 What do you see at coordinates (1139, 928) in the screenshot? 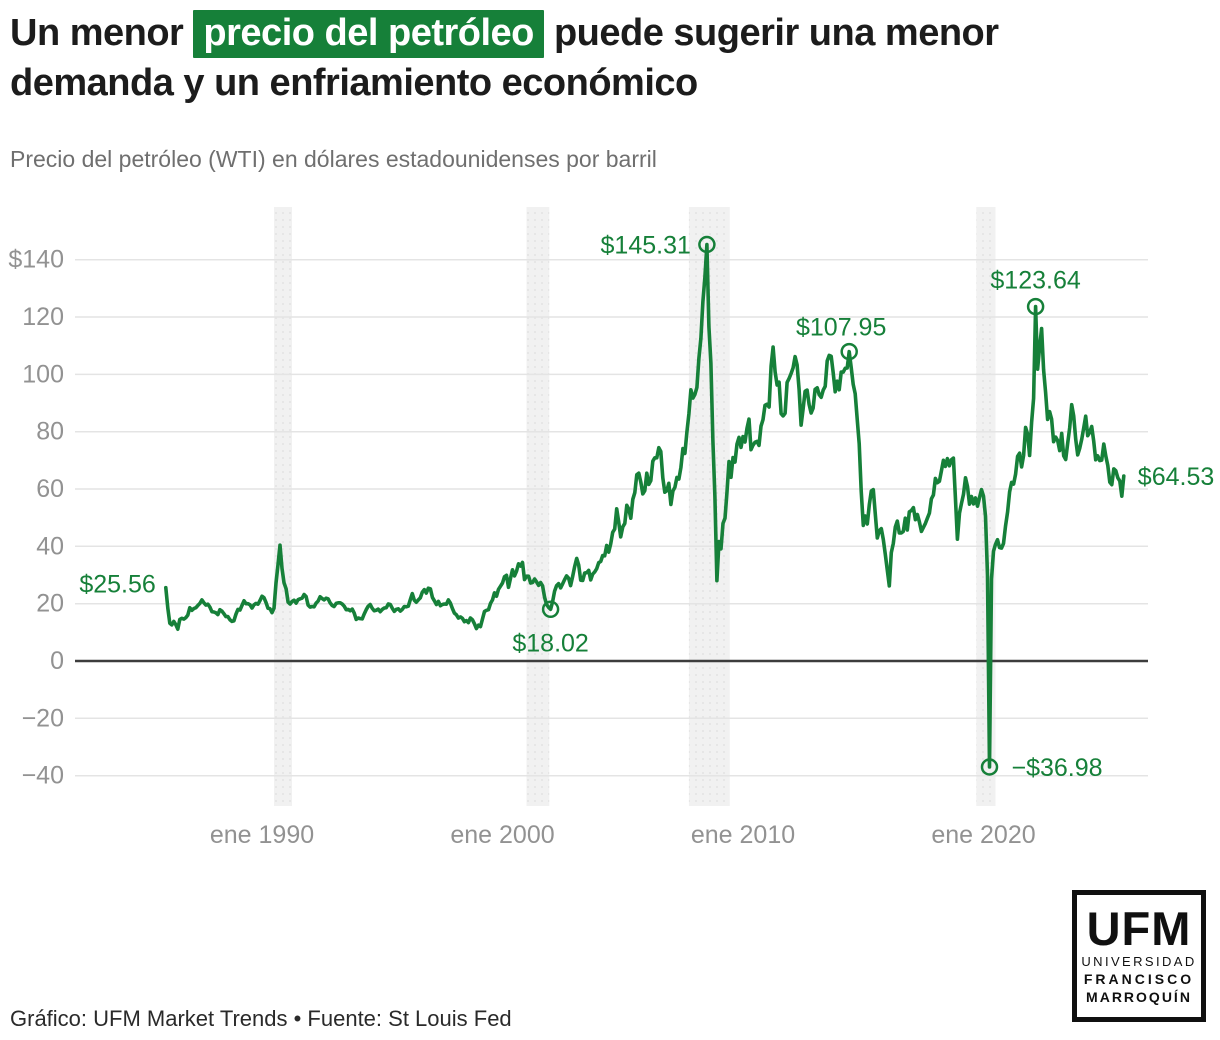
I see `ufm-logo-acronym: UFM` at bounding box center [1139, 928].